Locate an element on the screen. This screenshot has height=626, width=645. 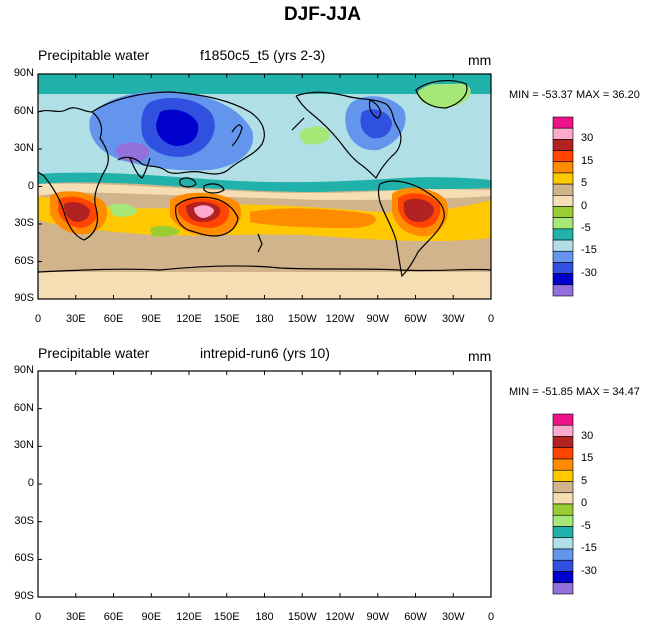
panel-1-case: f1850c5_t5 (yrs 2-3) is located at coordinates (263, 55).